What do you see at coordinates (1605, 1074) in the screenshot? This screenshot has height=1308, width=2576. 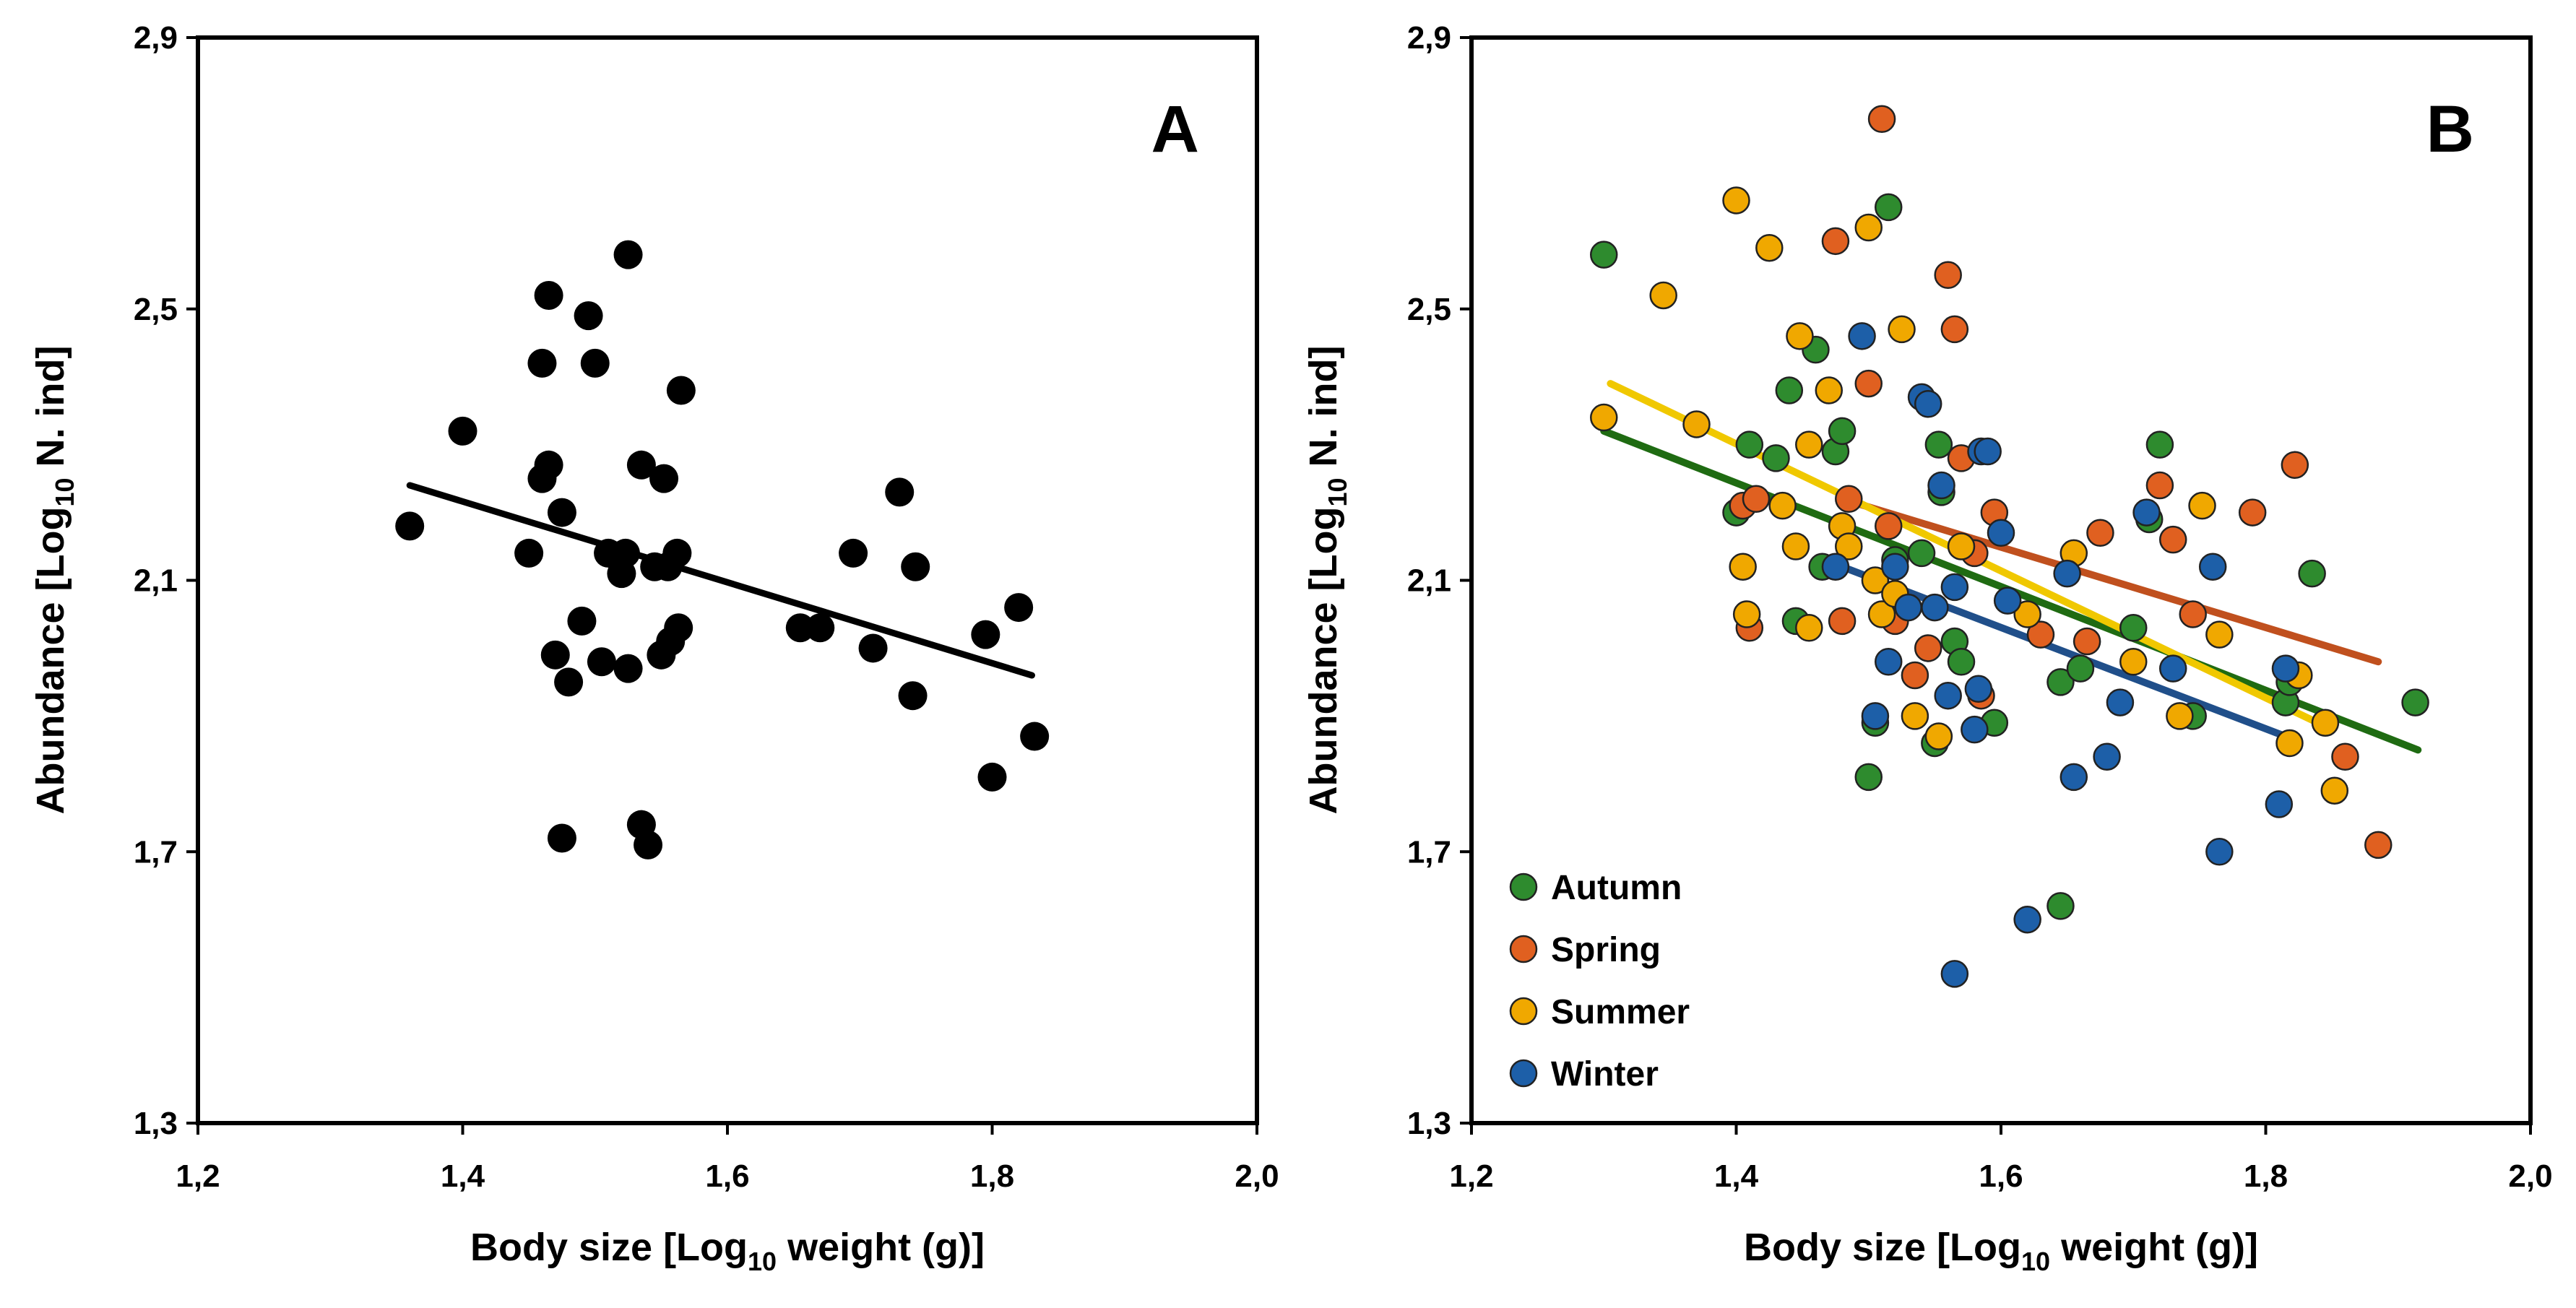 I see `legend-label-winter: Winter` at bounding box center [1605, 1074].